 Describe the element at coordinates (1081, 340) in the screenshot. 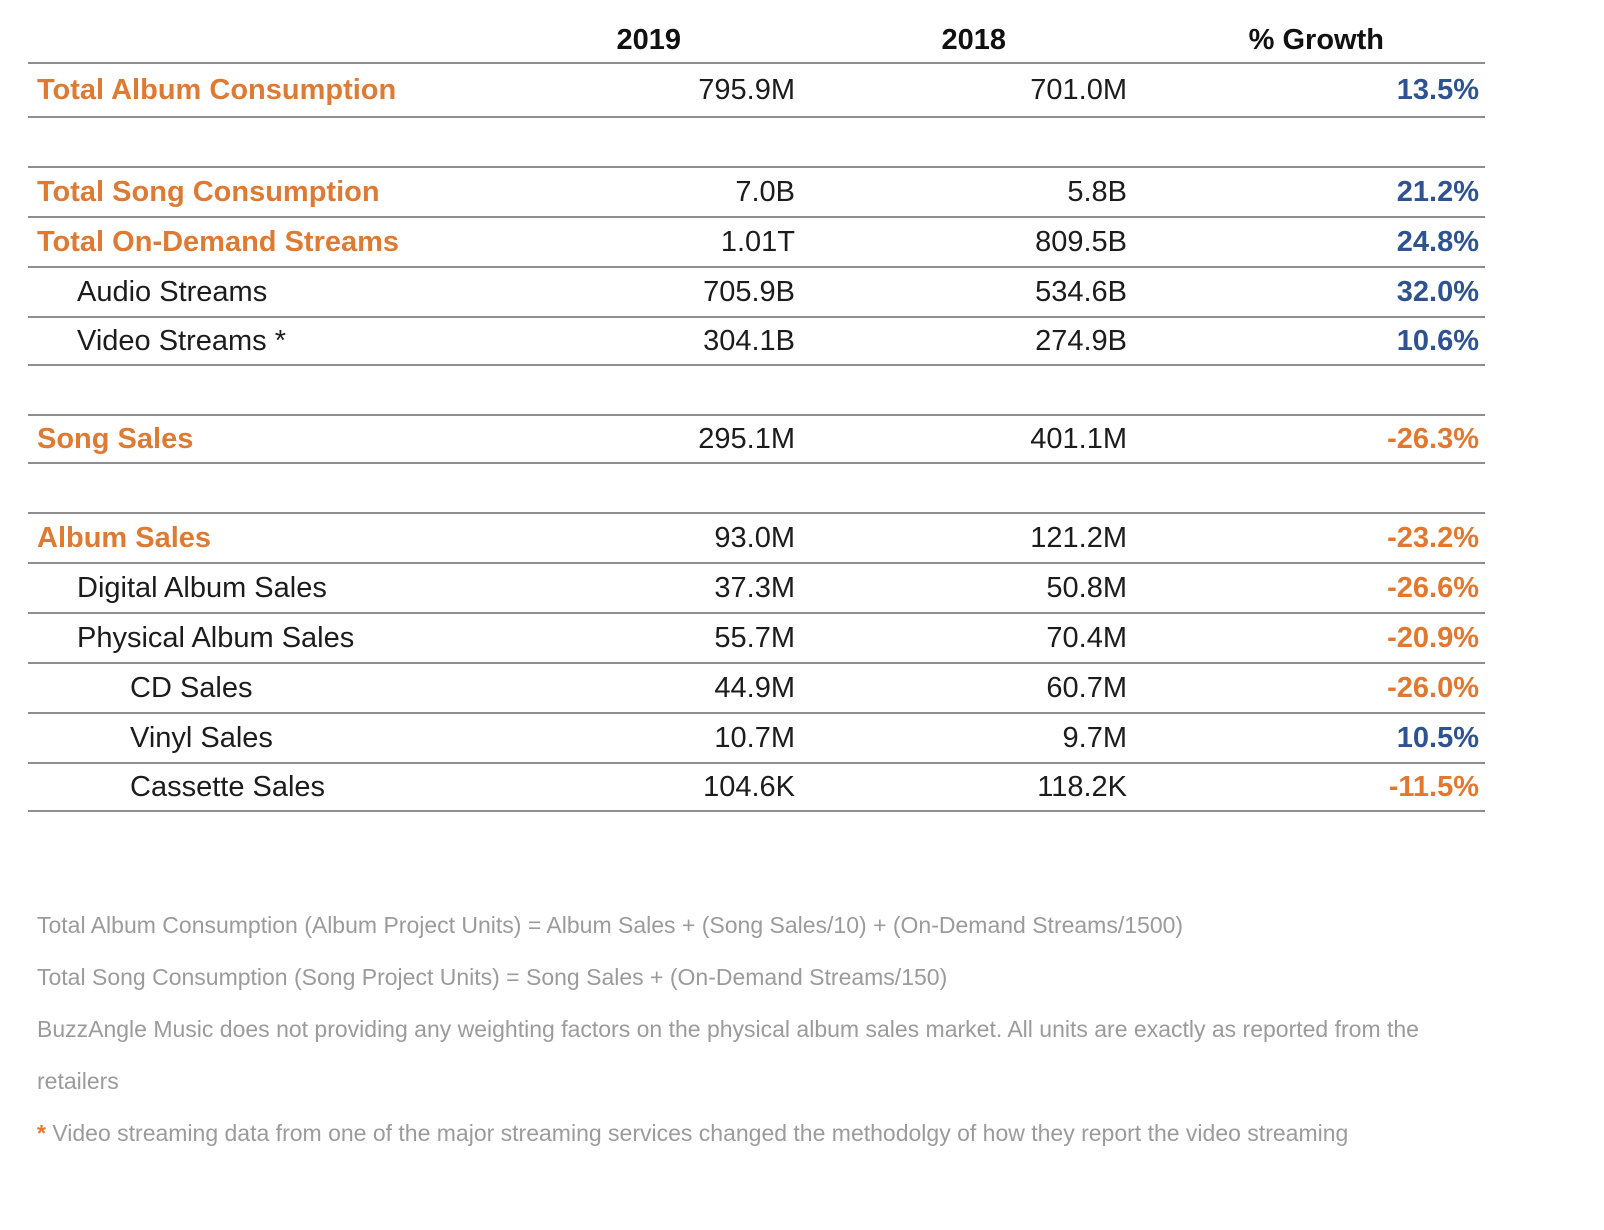

I see `value-2018: 274.9B` at that location.